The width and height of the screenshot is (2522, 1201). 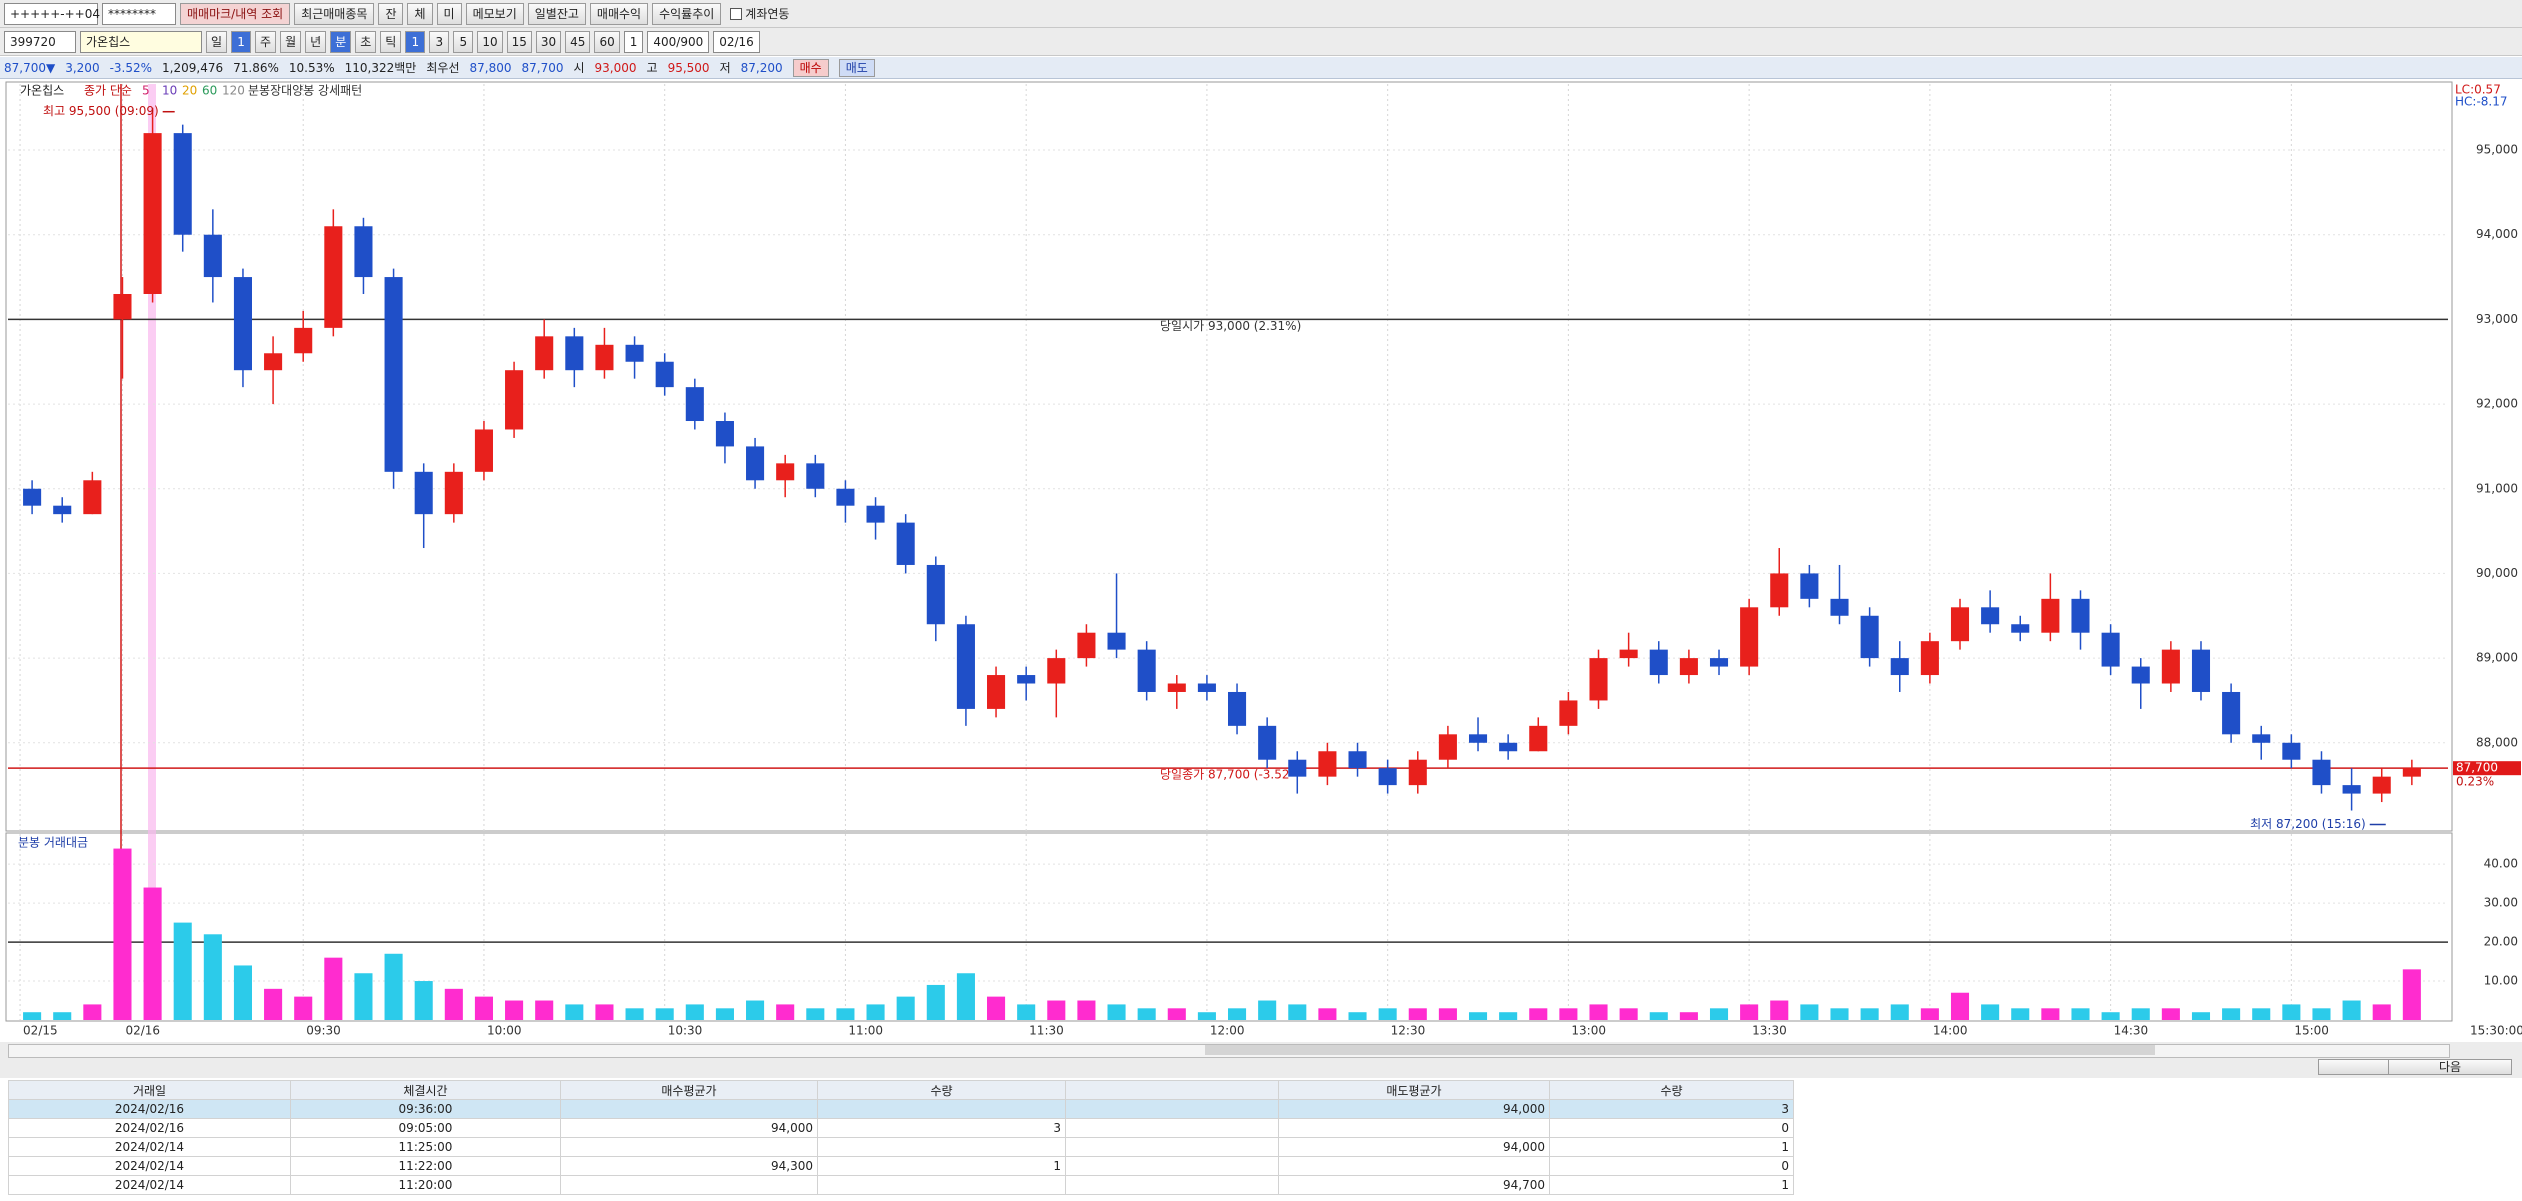 I want to click on legend-ma-period: 5, so click(x=146, y=91).